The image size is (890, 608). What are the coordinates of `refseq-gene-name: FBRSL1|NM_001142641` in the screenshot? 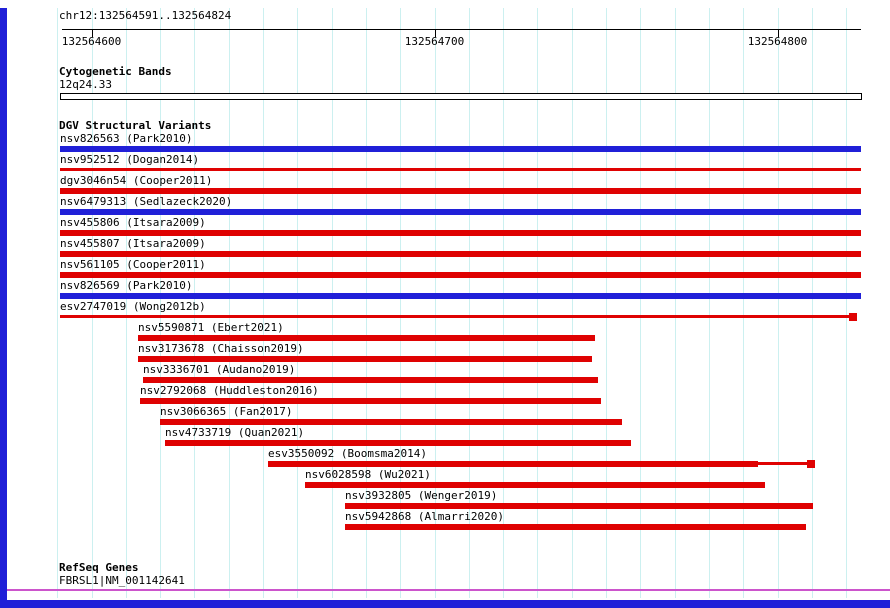 It's located at (122, 580).